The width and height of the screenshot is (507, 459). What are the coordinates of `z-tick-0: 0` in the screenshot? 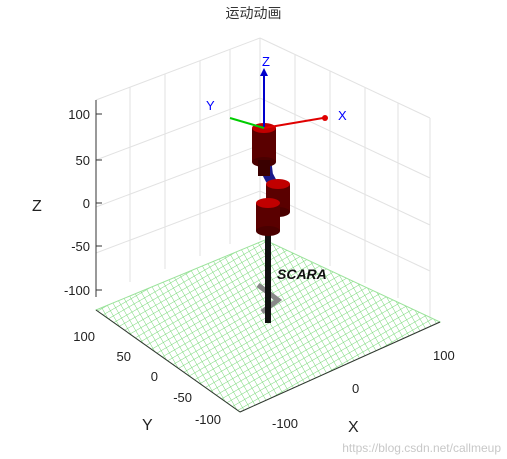 It's located at (86, 203).